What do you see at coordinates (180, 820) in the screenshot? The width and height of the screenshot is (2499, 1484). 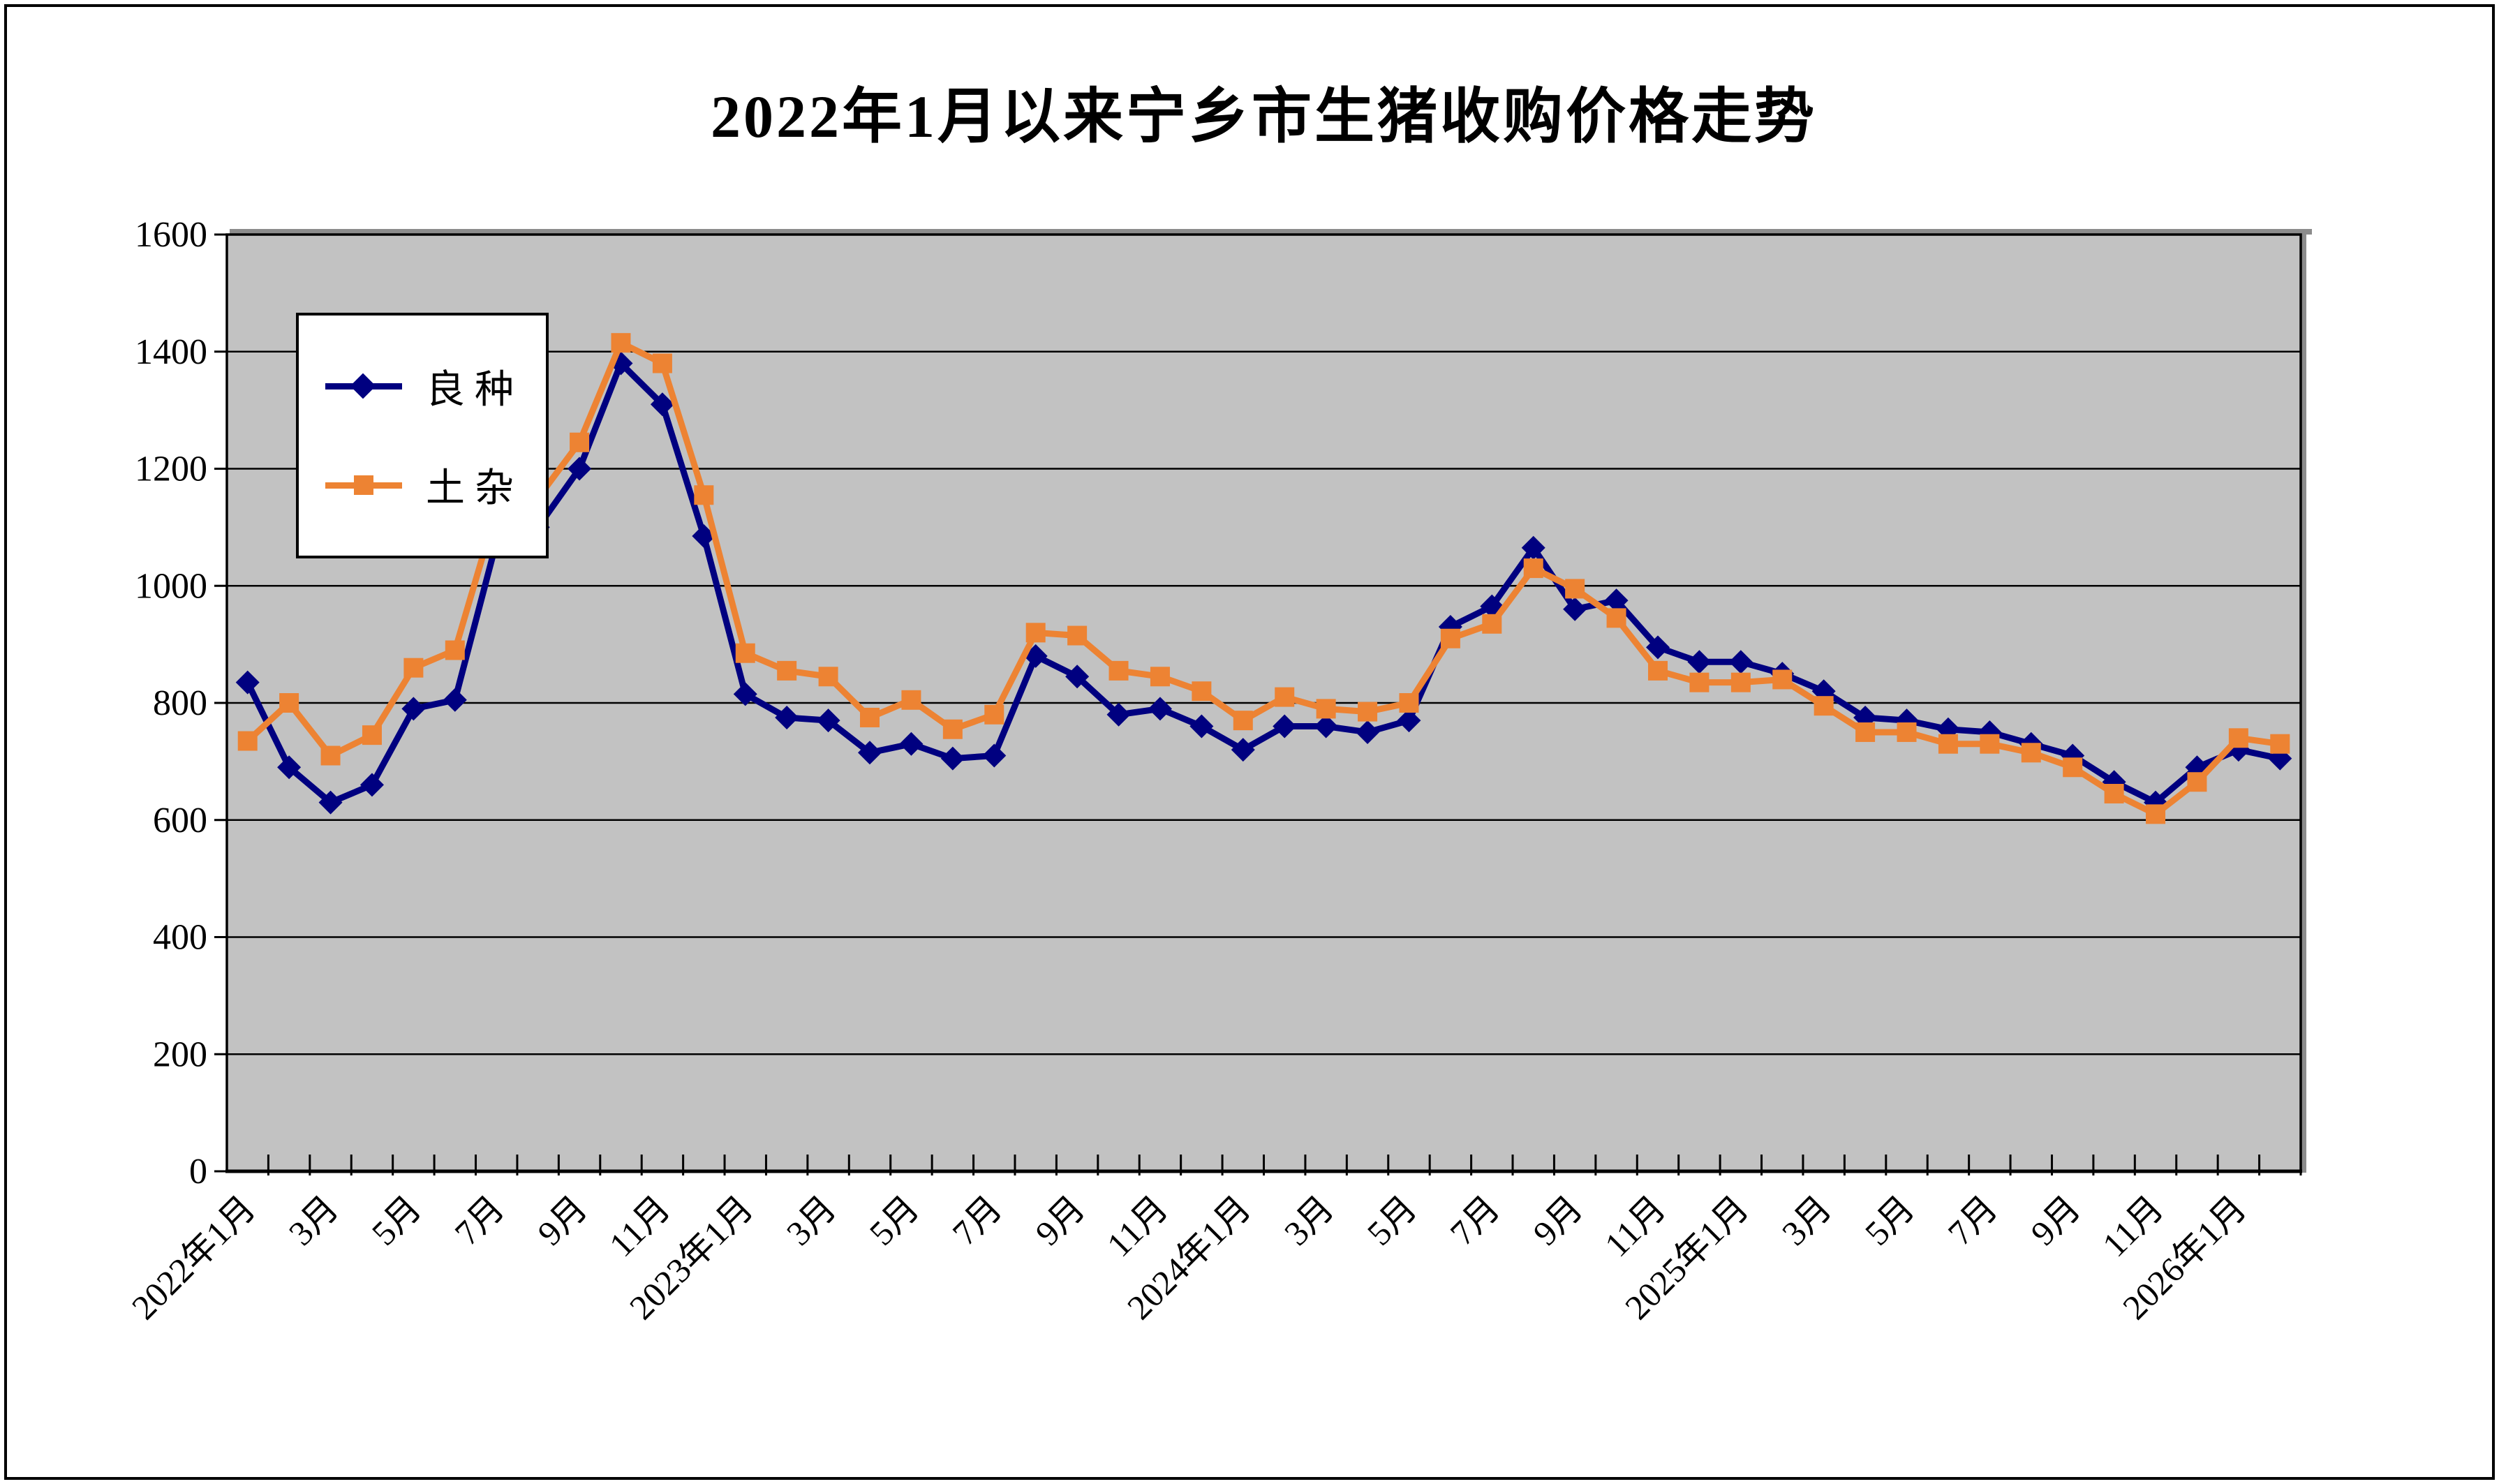 I see `y-tick-label: 600` at bounding box center [180, 820].